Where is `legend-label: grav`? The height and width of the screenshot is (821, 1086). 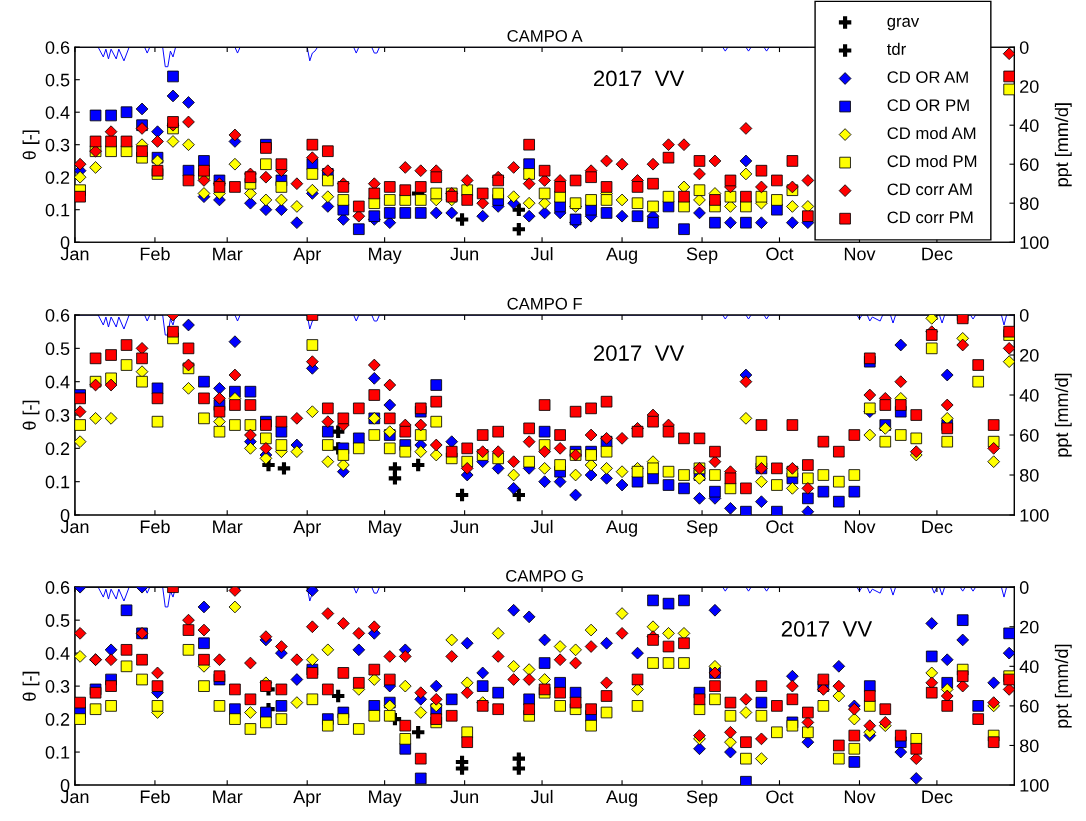
legend-label: grav is located at coordinates (903, 24).